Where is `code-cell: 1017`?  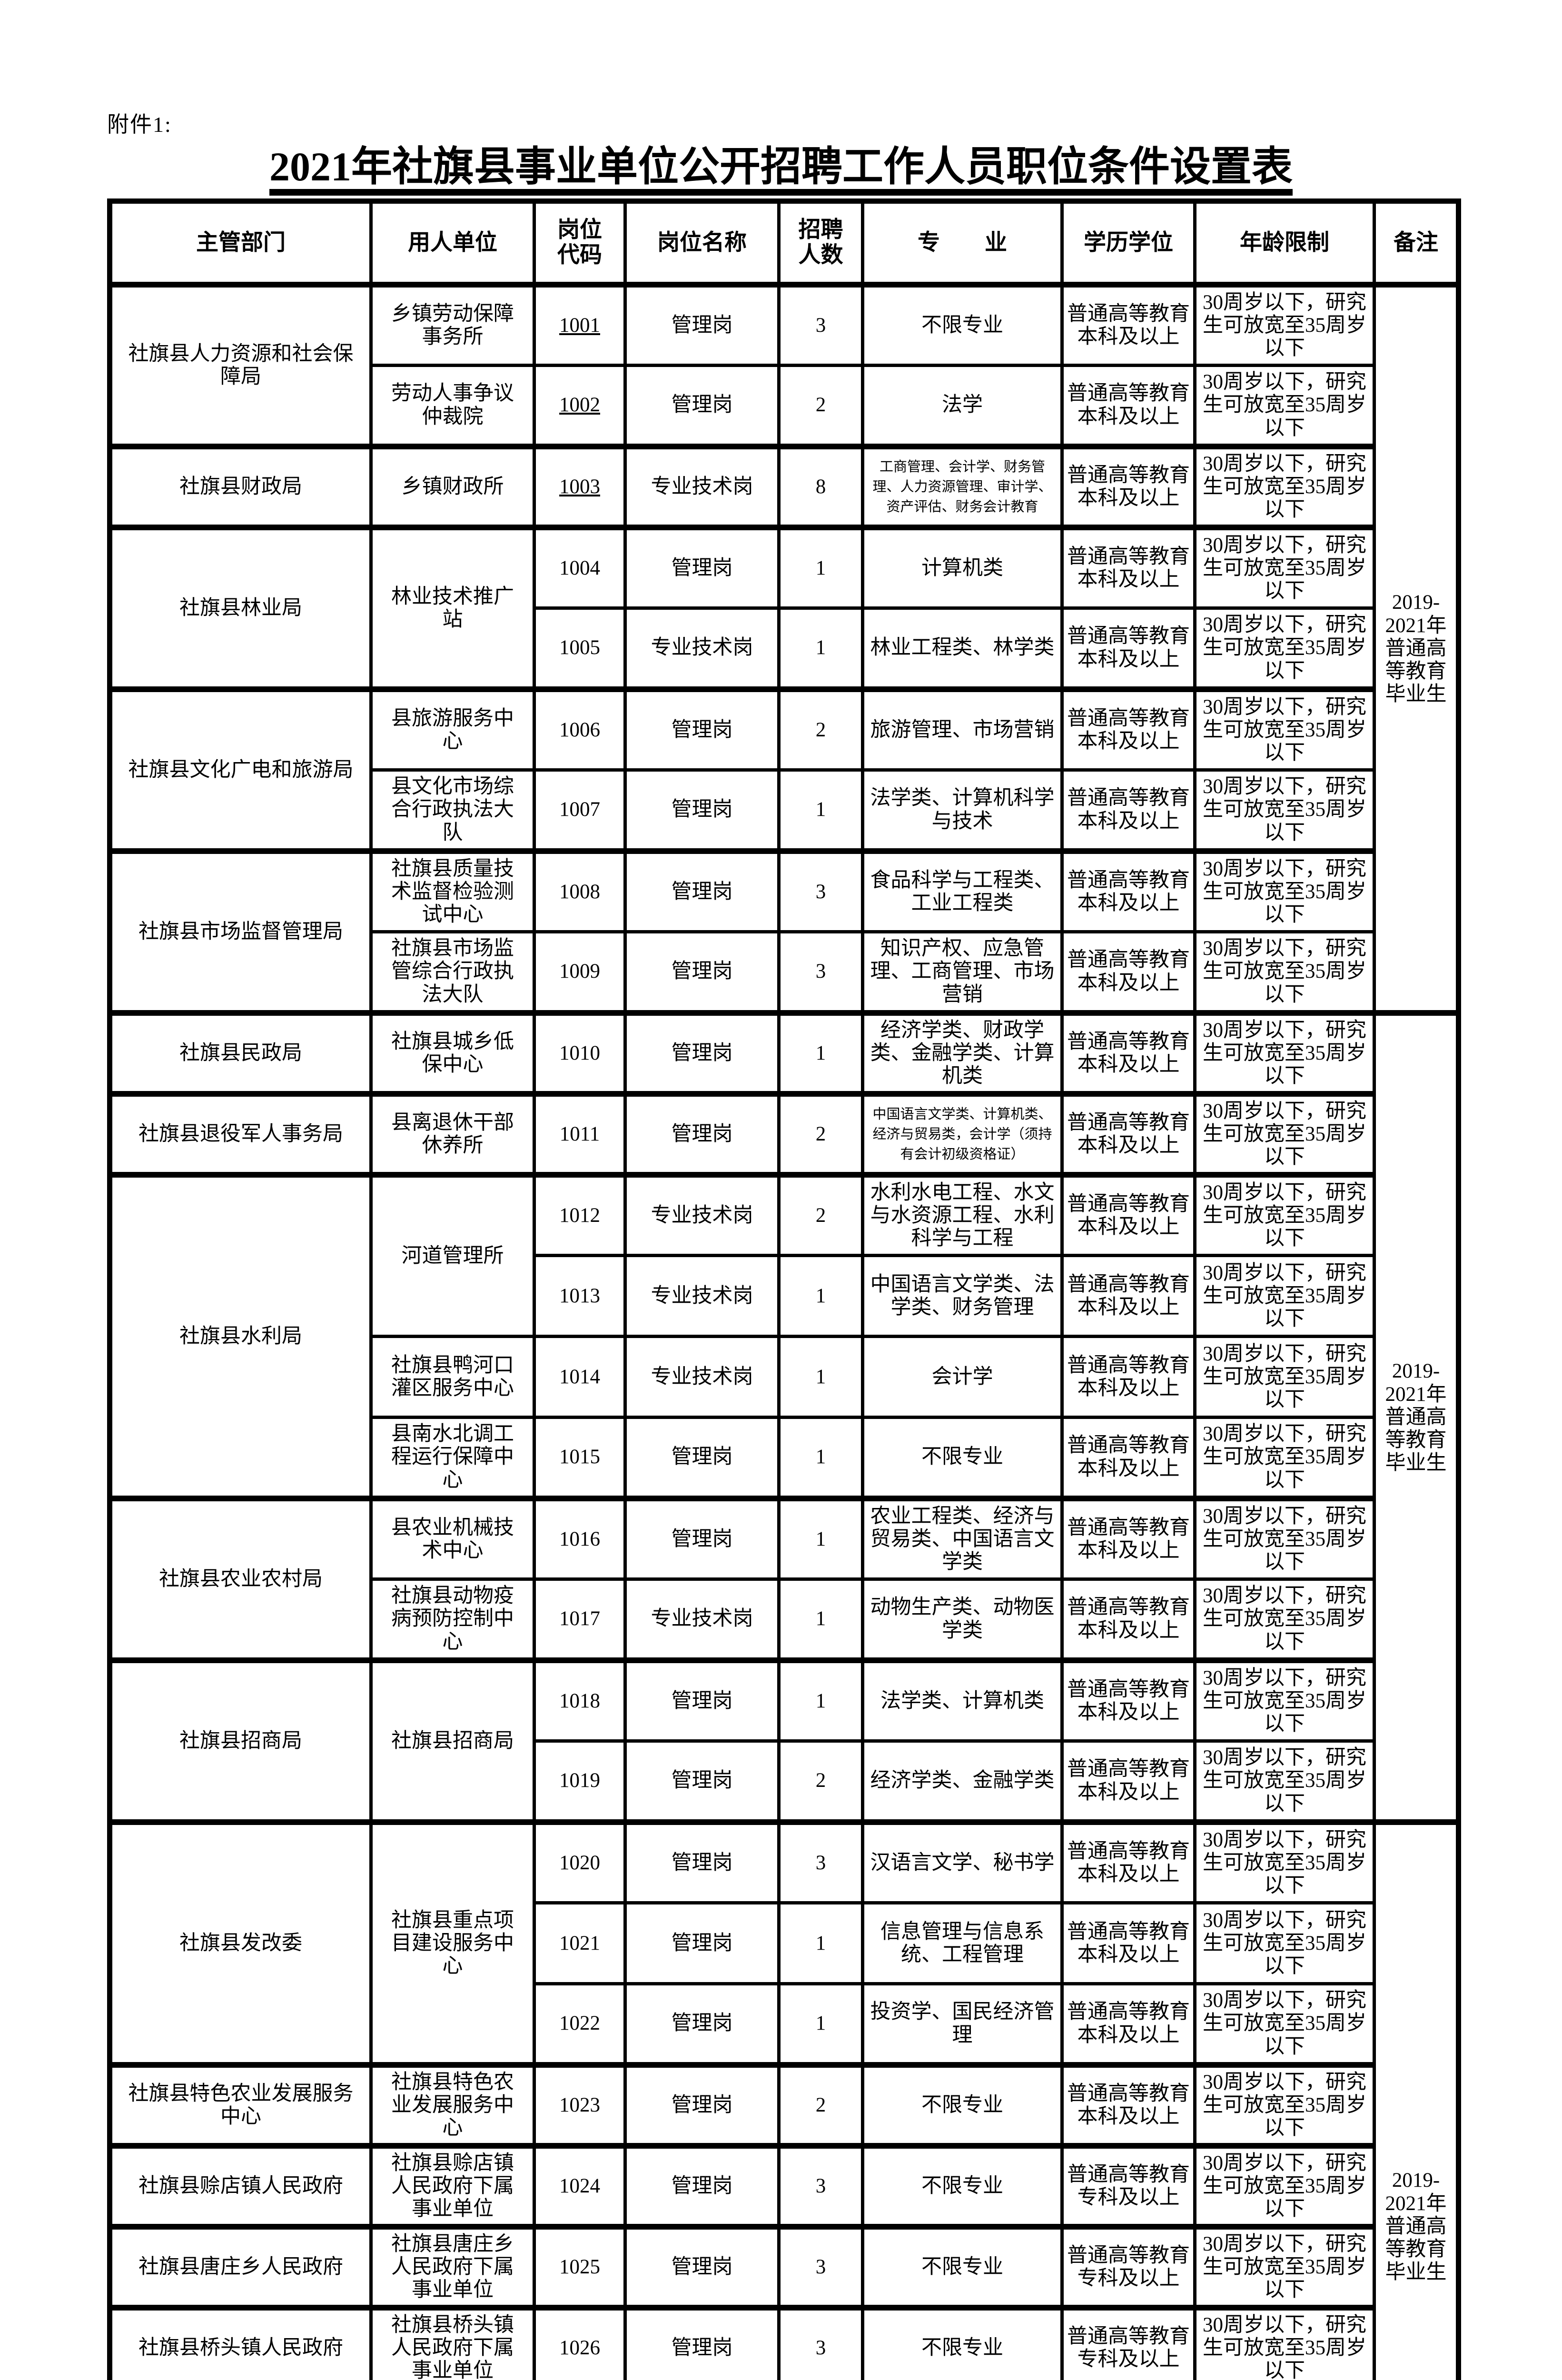
code-cell: 1017 is located at coordinates (580, 1619).